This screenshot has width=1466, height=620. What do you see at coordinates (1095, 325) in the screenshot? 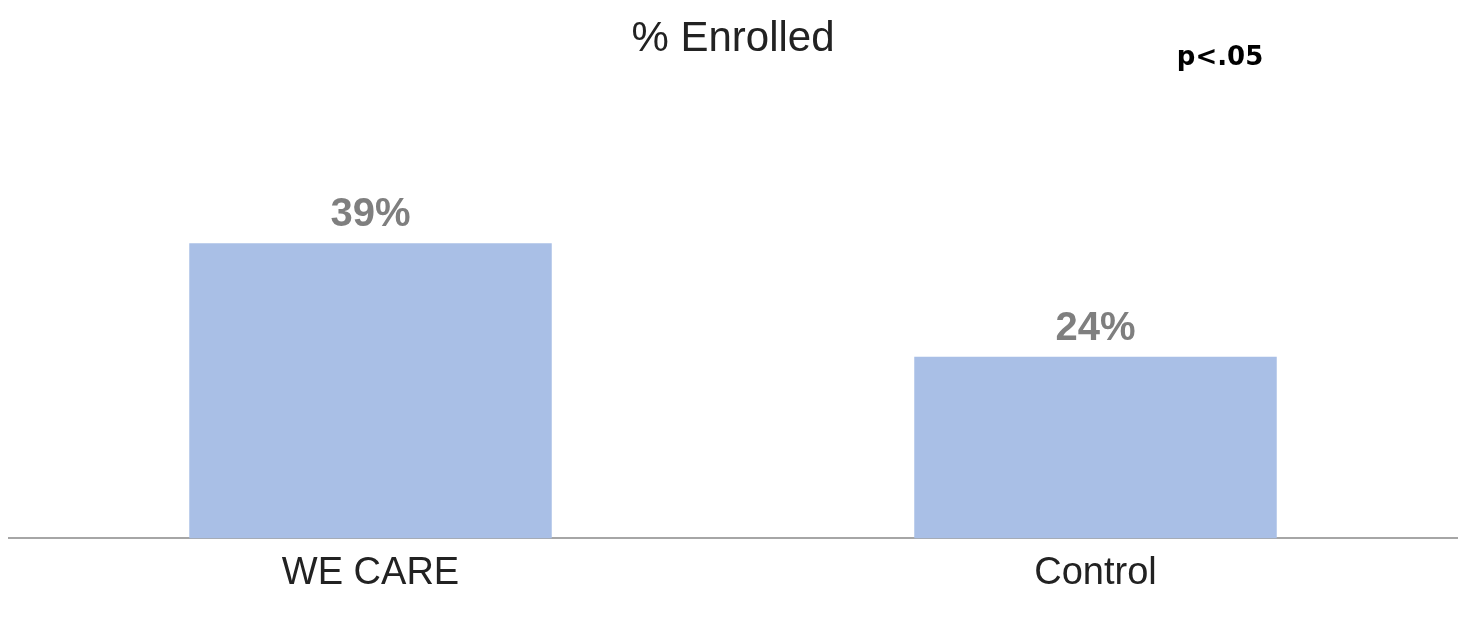
I see `data-label: 24%` at bounding box center [1095, 325].